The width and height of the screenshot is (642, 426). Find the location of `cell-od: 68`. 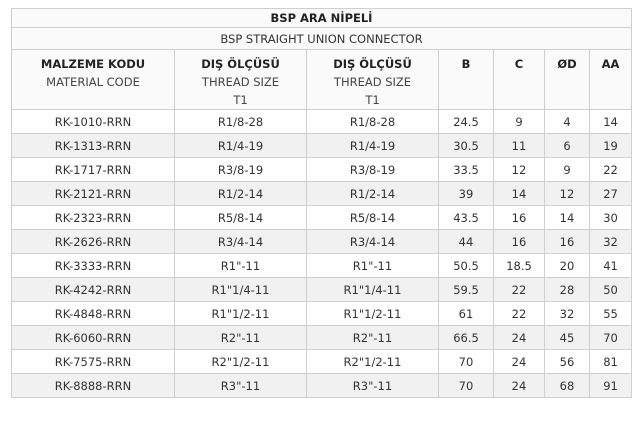

cell-od: 68 is located at coordinates (567, 385).